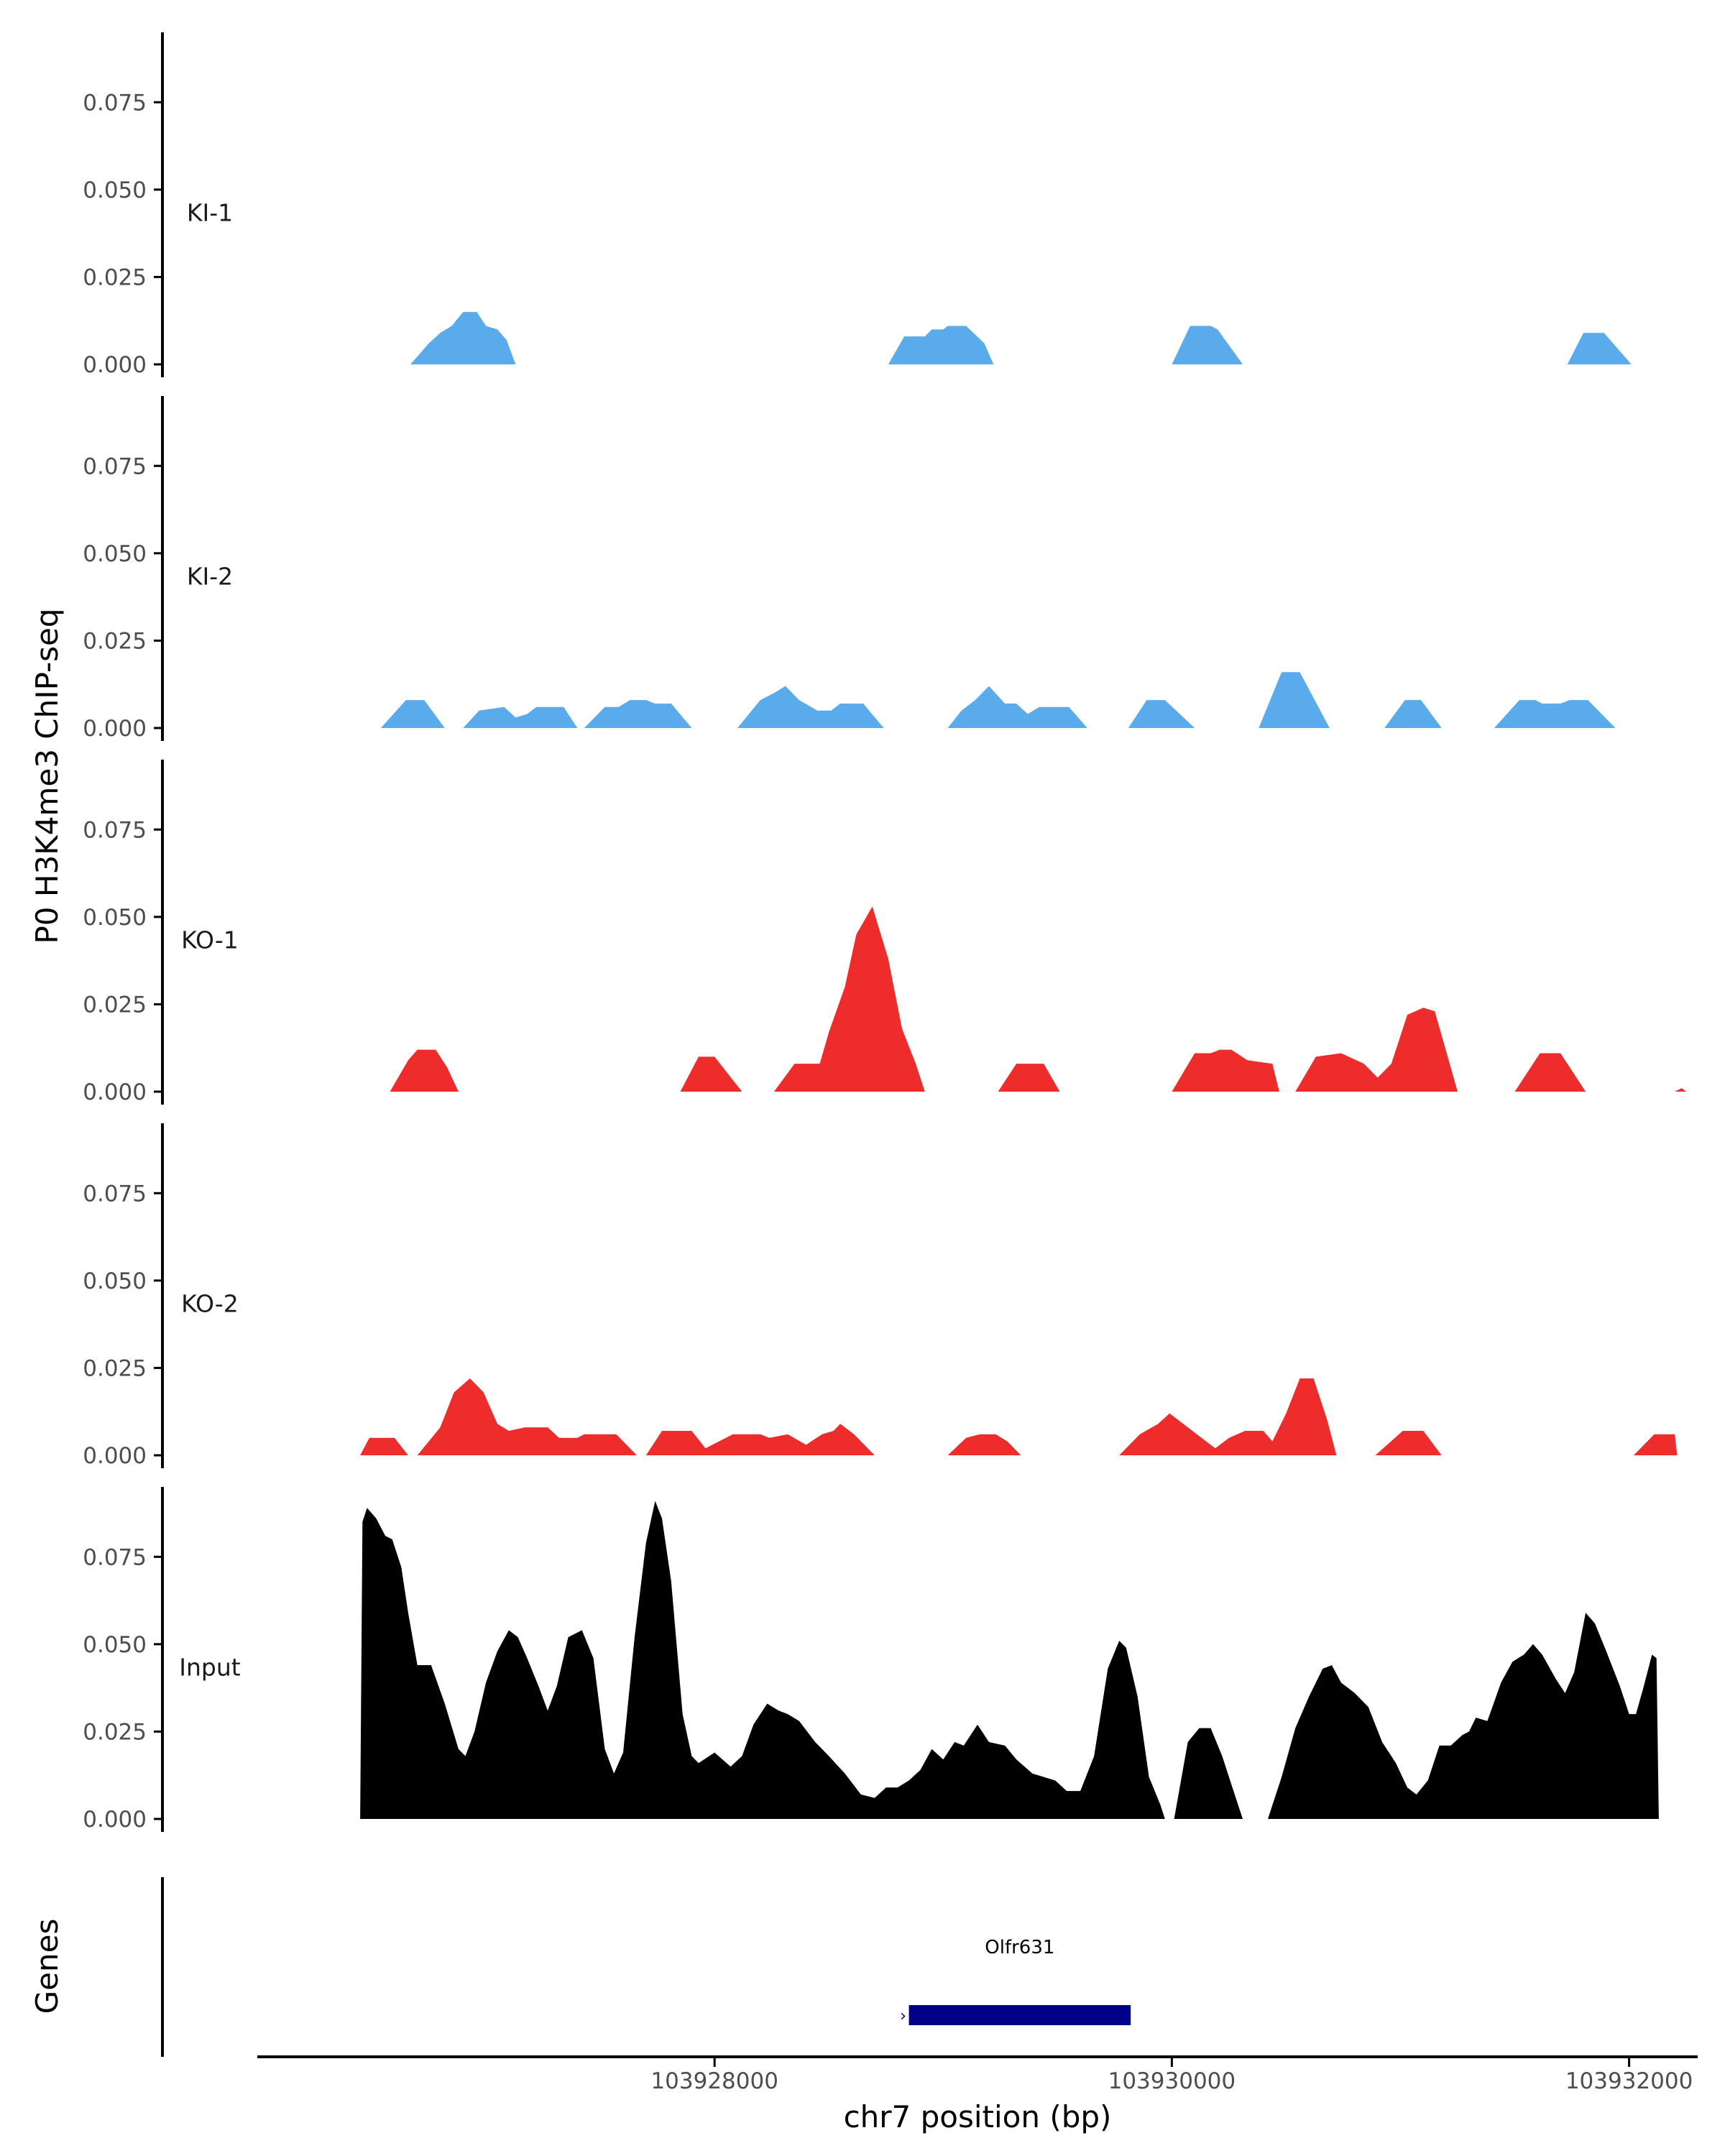  Describe the element at coordinates (849, 569) in the screenshot. I see `track-ki-2: 0.000 0.025 0.050 0.075 KI-2` at that location.